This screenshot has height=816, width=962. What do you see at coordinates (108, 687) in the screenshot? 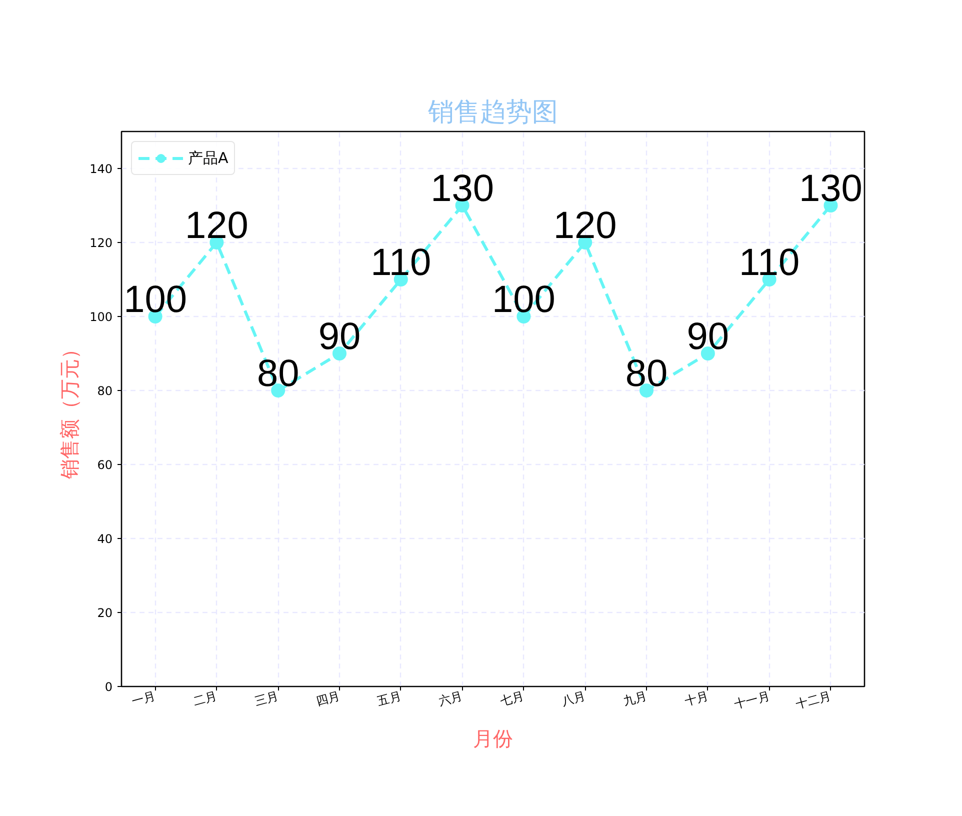
I see `y-tick-label: 0` at bounding box center [108, 687].